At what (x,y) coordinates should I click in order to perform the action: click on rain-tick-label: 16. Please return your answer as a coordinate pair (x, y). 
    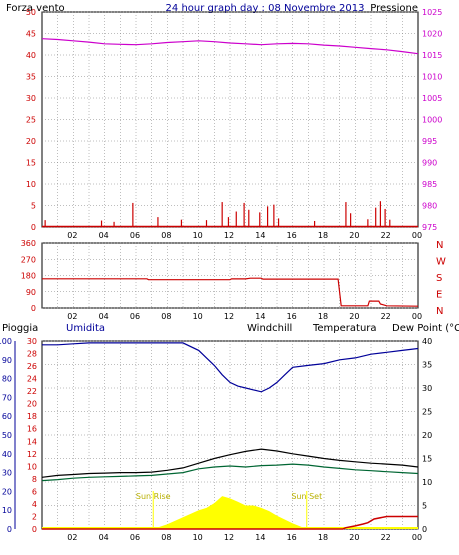
    Looking at the image, I should click on (32, 429).